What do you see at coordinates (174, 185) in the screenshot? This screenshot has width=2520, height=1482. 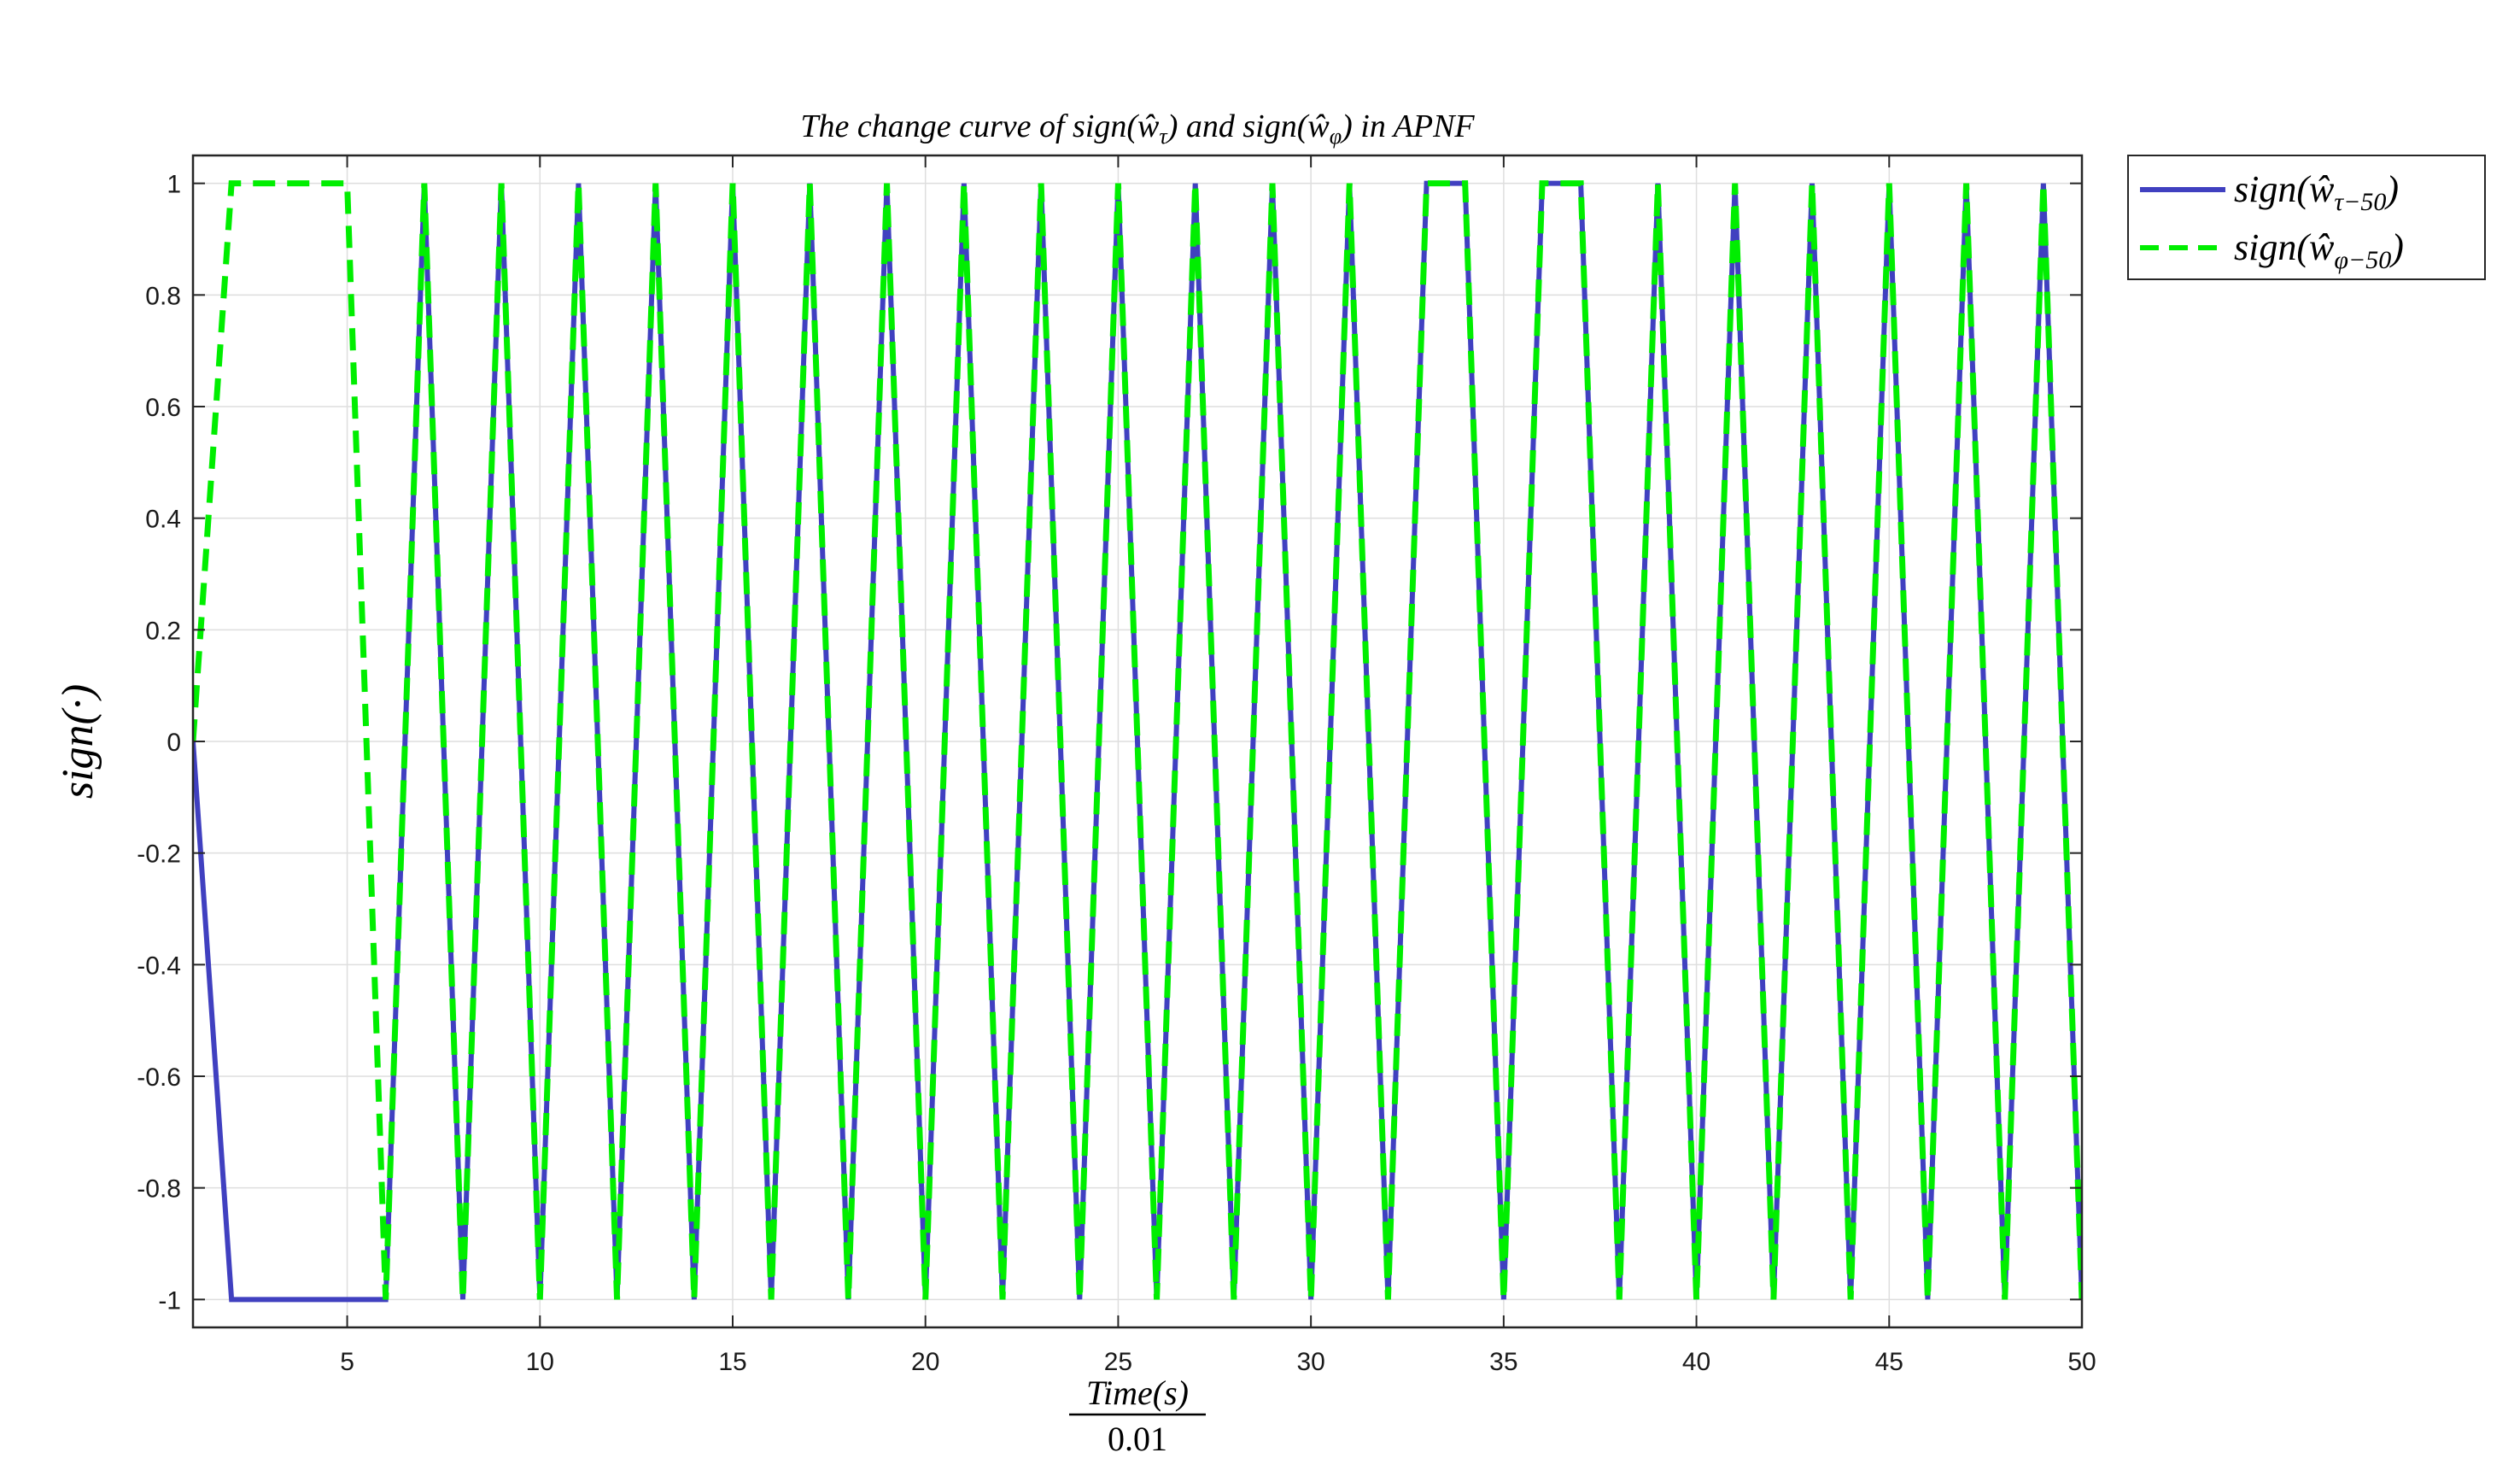 I see `y-tick-label: 1` at bounding box center [174, 185].